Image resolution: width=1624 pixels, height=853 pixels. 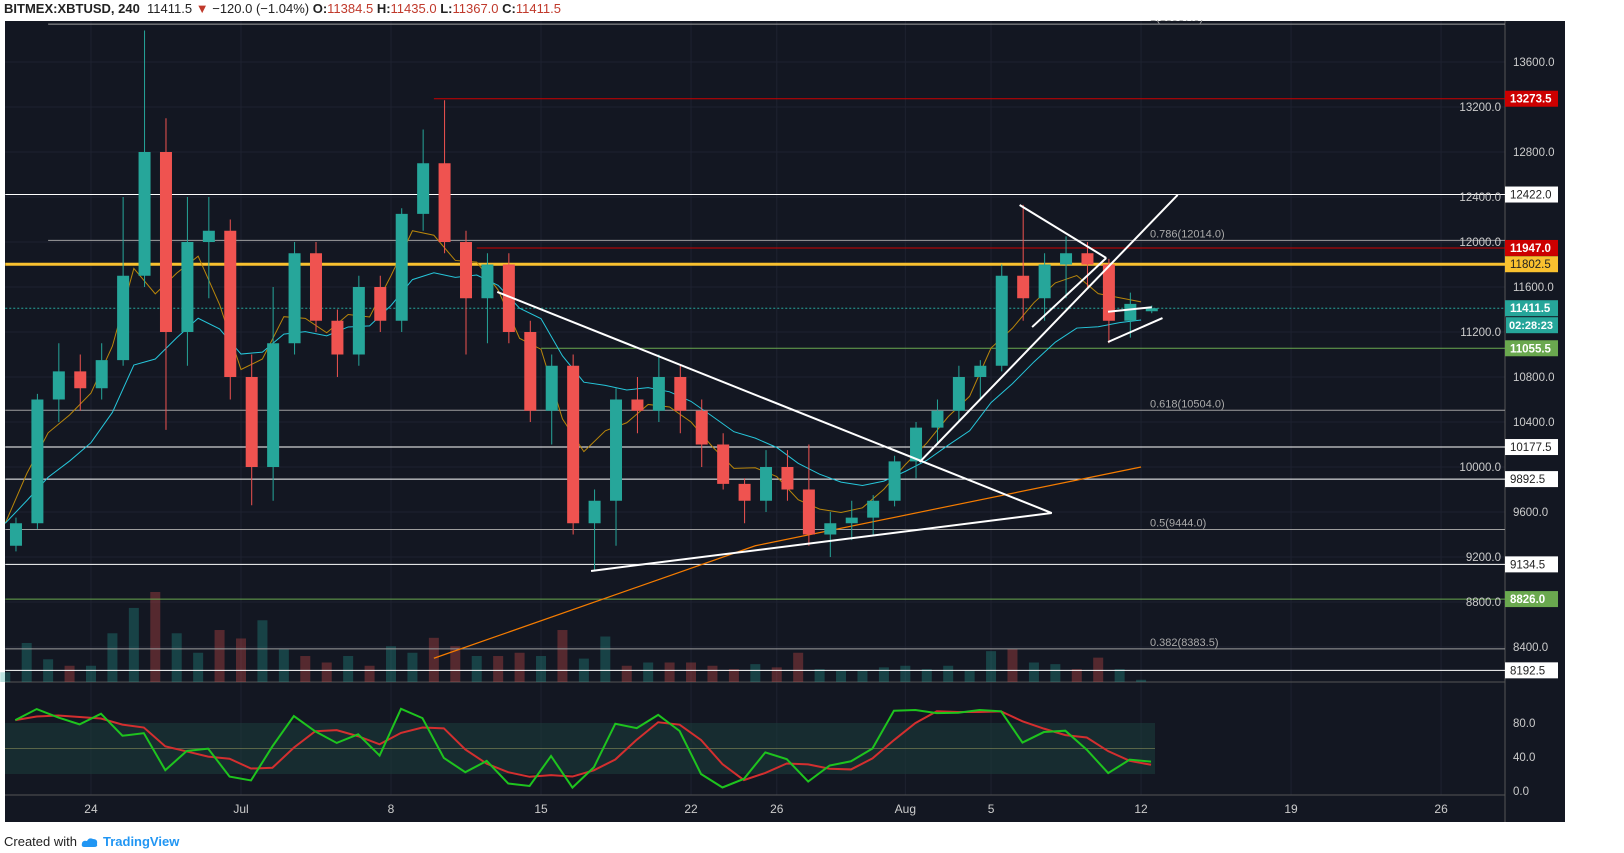 I want to click on y-tick-label: 9200.0, so click(x=1483, y=558).